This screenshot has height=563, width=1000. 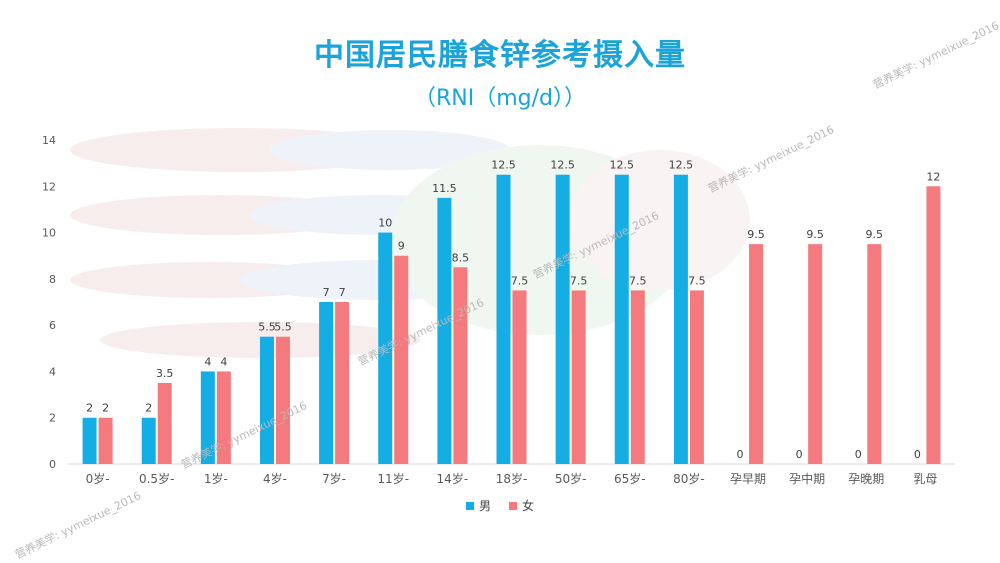 I want to click on x-tick-label: 乳母, so click(x=925, y=479).